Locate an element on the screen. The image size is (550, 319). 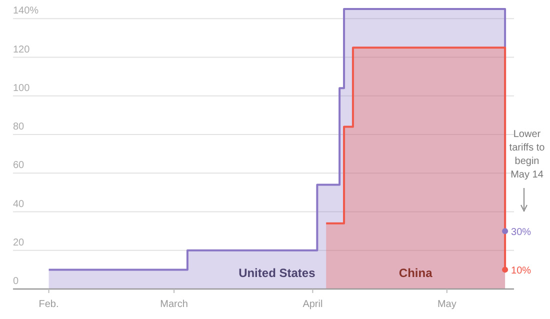
y-tick-label: 140% is located at coordinates (26, 11).